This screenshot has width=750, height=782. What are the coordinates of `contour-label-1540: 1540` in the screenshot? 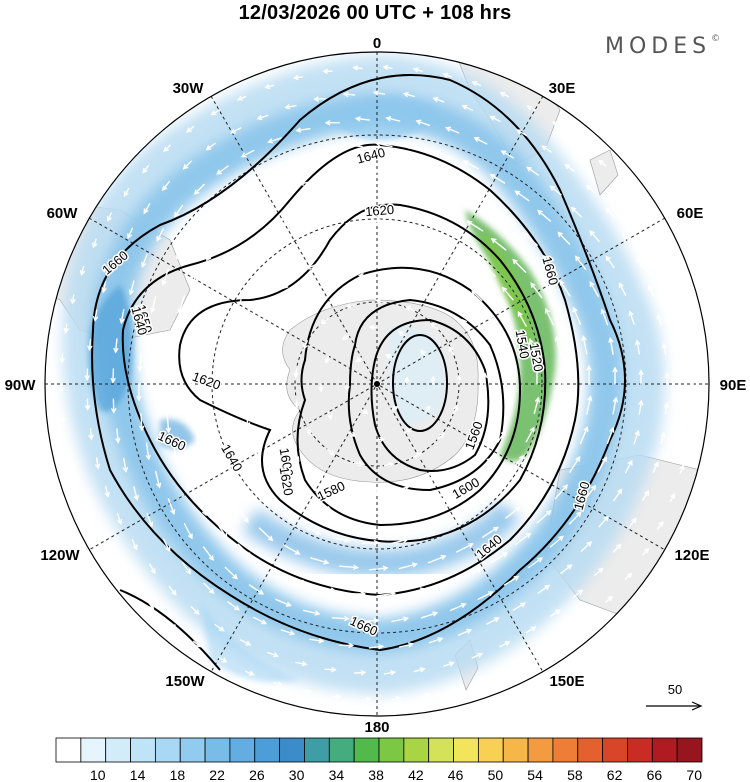 It's located at (523, 344).